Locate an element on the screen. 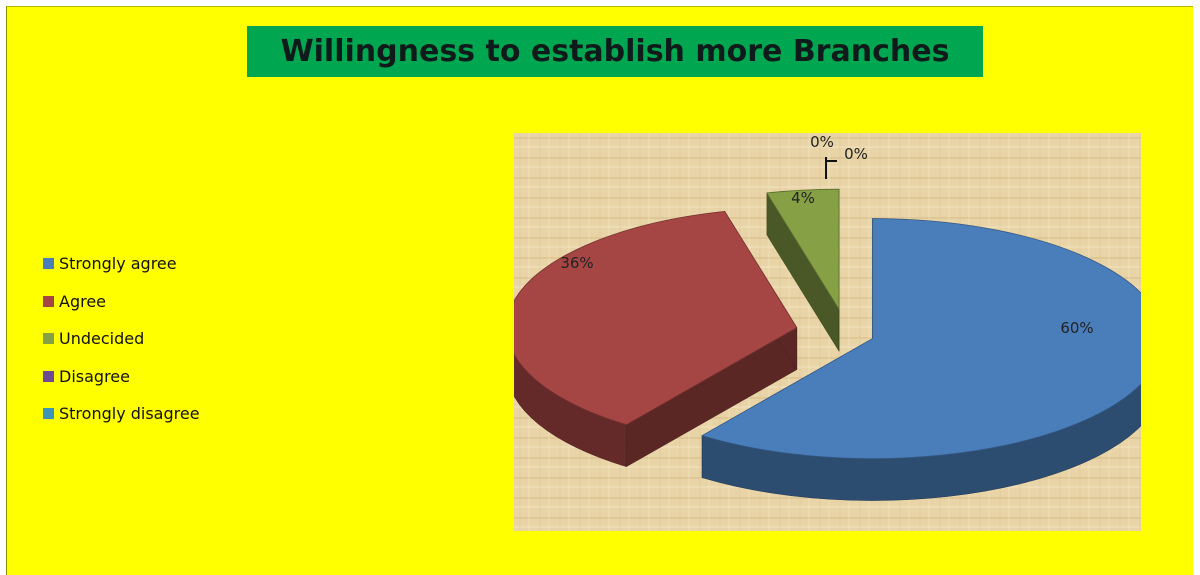 Image resolution: width=1200 pixels, height=575 pixels. data-label-0: 60% is located at coordinates (1076, 328).